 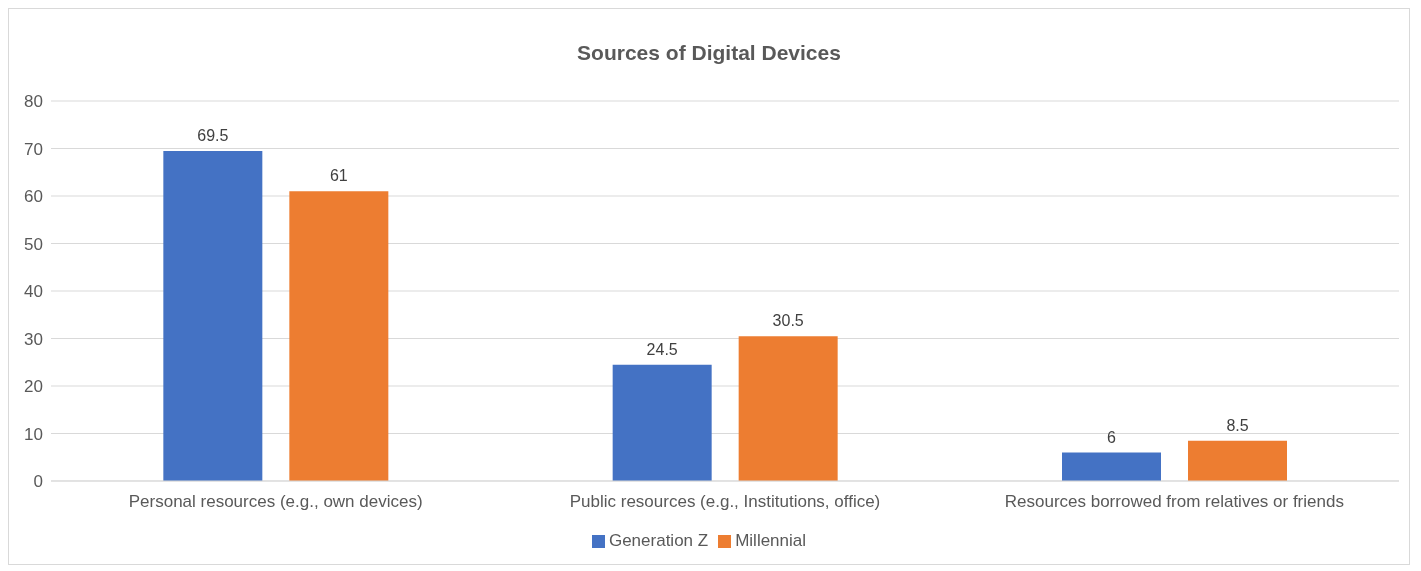 I want to click on data-label: 61, so click(x=338, y=176).